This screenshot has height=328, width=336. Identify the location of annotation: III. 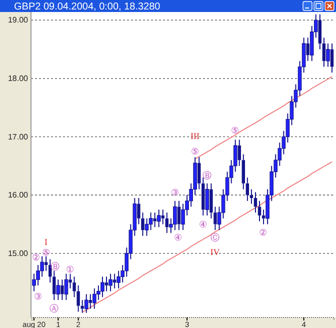
(195, 136).